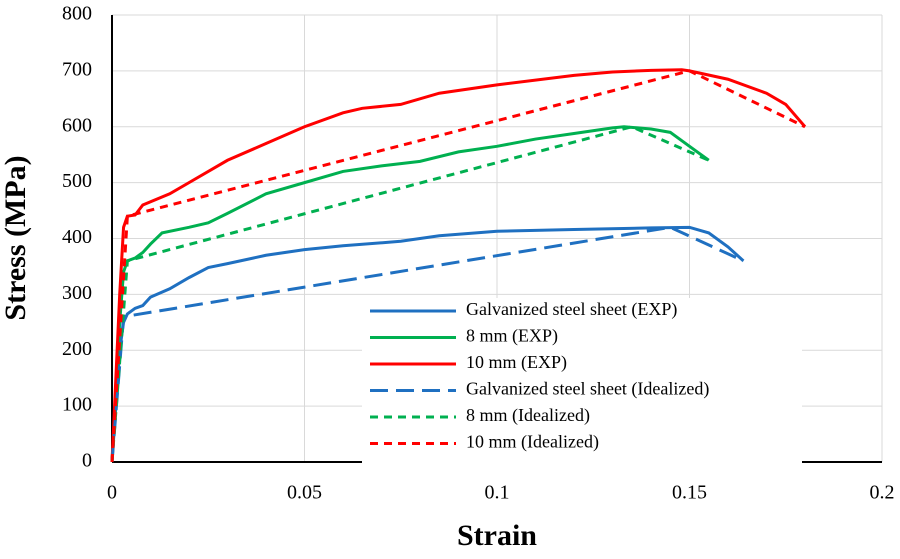 This screenshot has width=900, height=559. What do you see at coordinates (528, 415) in the screenshot?
I see `legend-label: 8 mm (Idealized)` at bounding box center [528, 415].